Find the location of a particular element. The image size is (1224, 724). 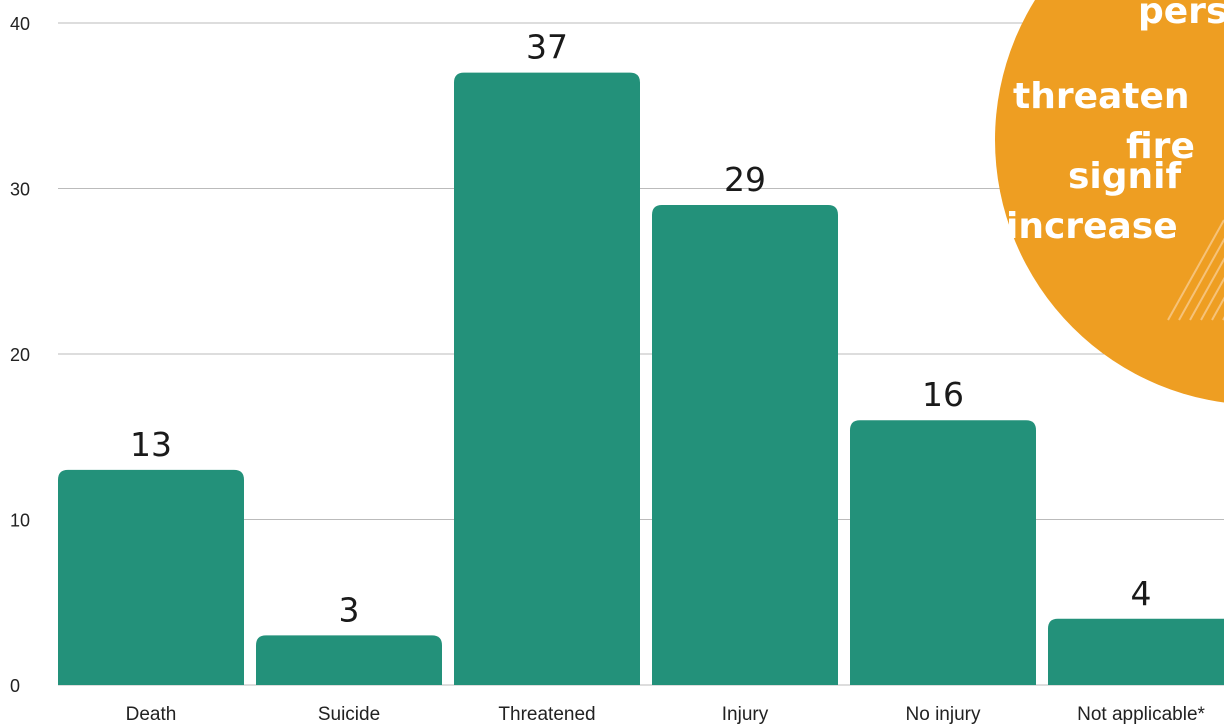

callout-circle: pers threaten fire signif increase is located at coordinates (1109, 201).